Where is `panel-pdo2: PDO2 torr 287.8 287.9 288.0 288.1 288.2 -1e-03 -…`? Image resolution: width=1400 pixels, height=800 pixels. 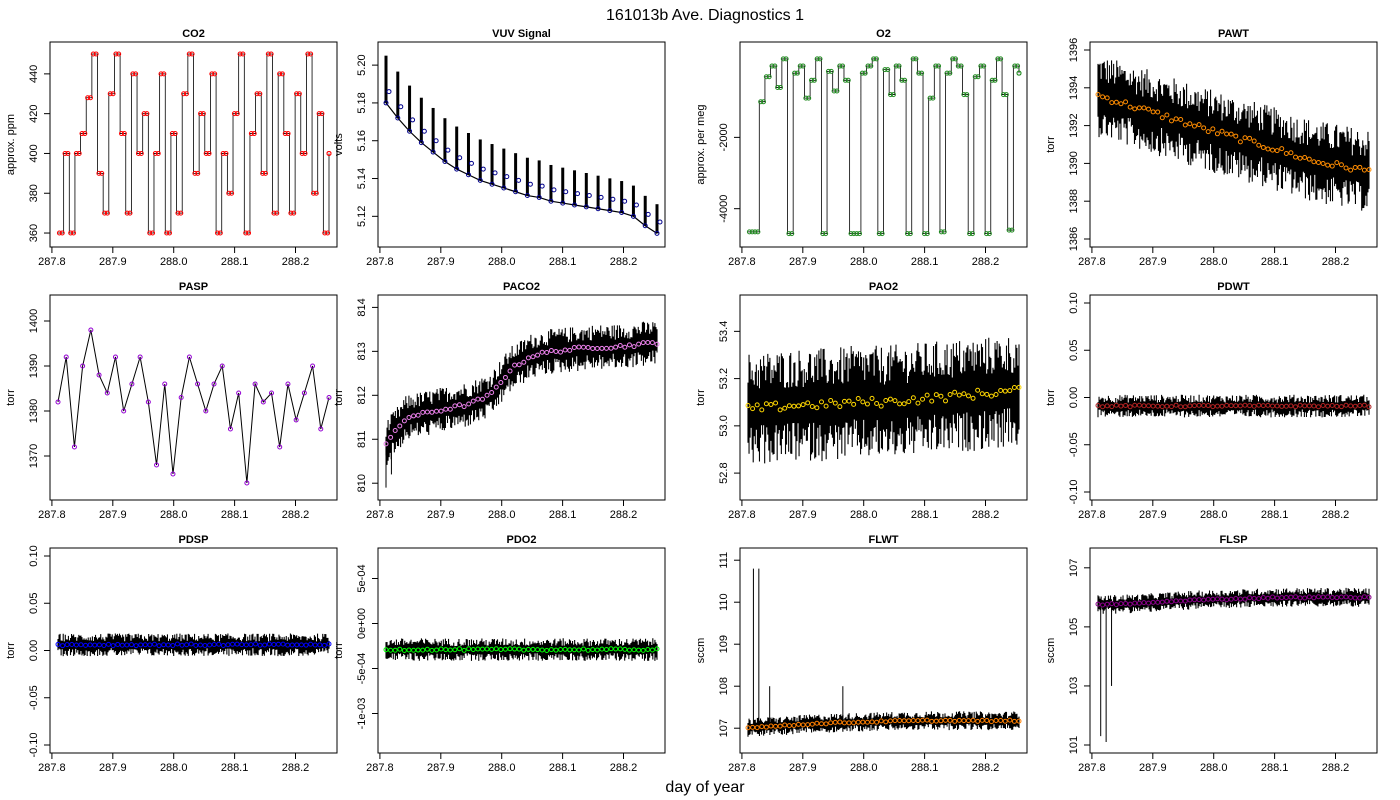 panel-pdo2: PDO2 torr 287.8 287.9 288.0 288.1 288.2 -1e-03 -… is located at coordinates (499, 654).